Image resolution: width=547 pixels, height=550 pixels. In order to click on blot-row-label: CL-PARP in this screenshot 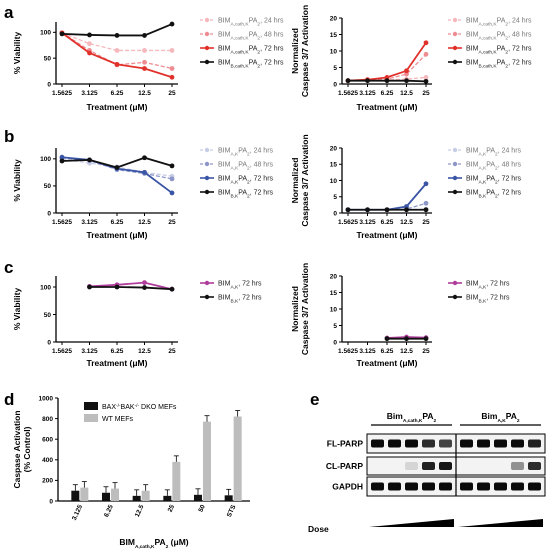, I will do `click(344, 466)`.